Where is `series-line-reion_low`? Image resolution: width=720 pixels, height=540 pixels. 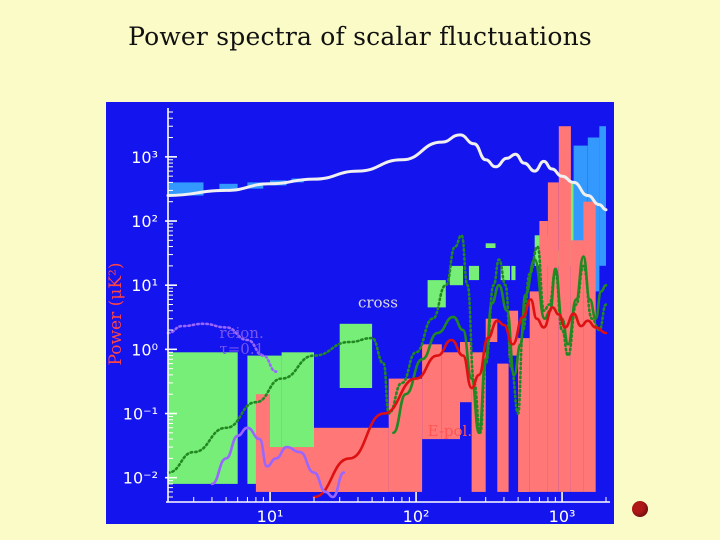 series-line-reion_low is located at coordinates (278, 462).